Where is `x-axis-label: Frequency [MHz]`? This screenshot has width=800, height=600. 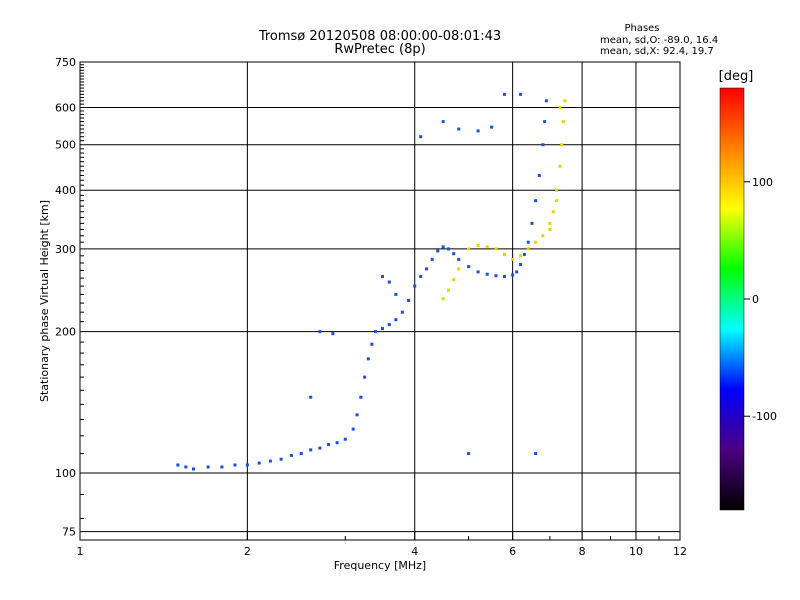
x-axis-label: Frequency [MHz] is located at coordinates (380, 565).